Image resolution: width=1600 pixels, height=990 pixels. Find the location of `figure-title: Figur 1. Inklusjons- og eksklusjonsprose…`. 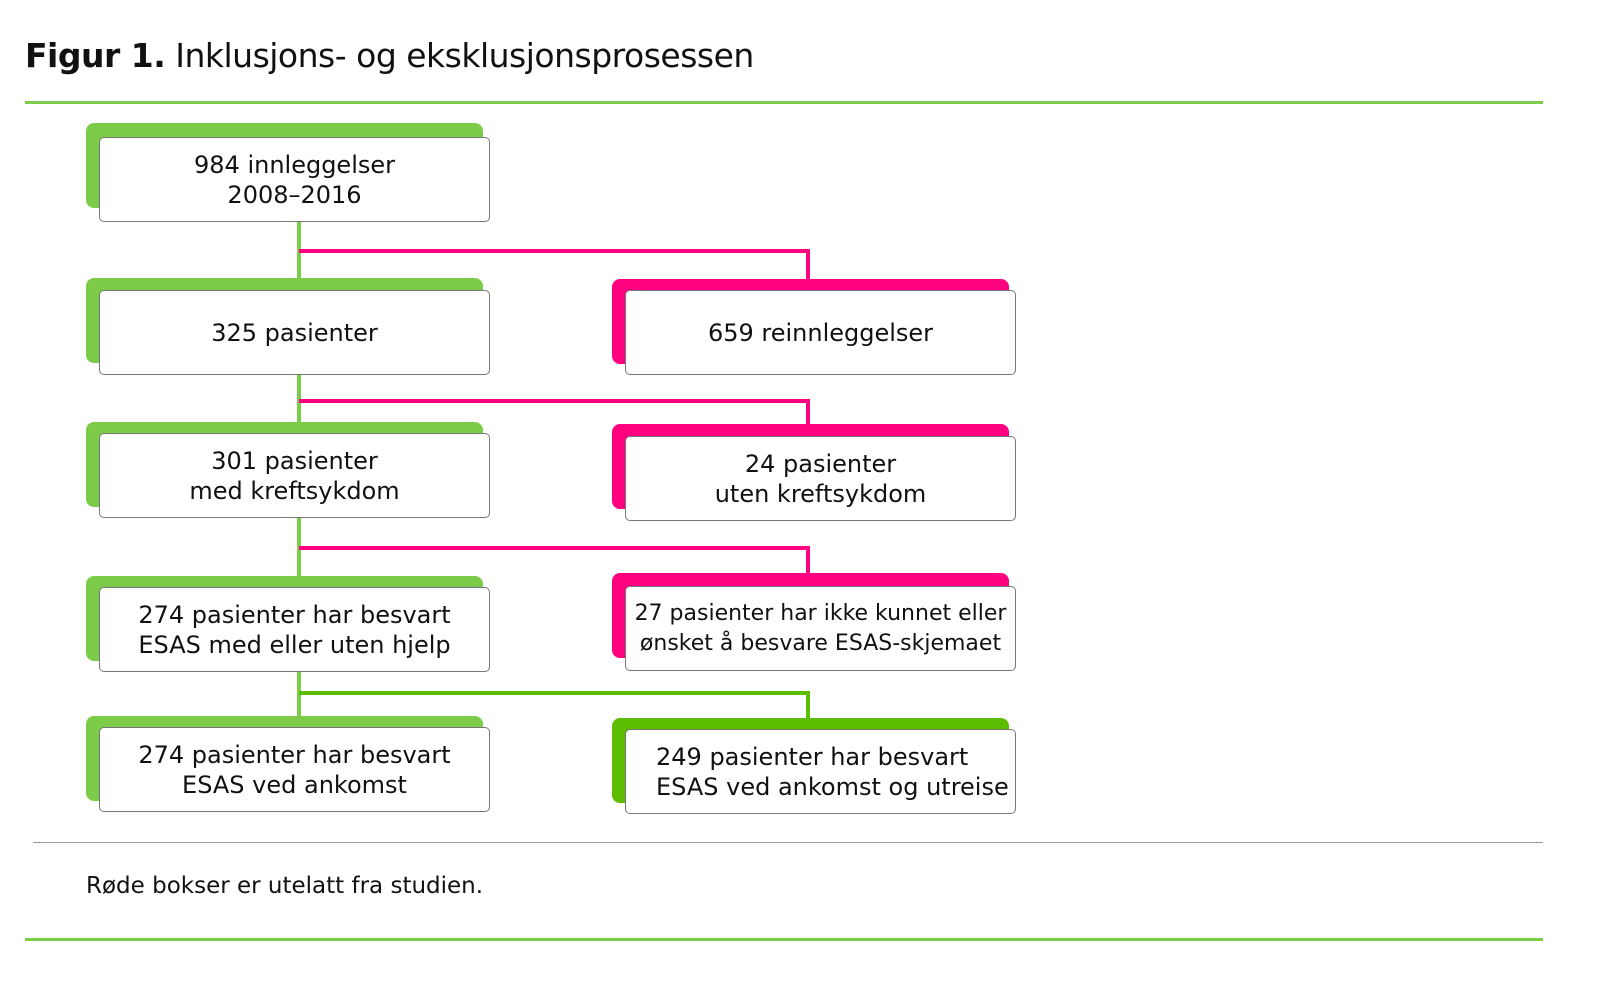

figure-title: Figur 1. Inklusjons- og eksklusjonsprose… is located at coordinates (389, 55).